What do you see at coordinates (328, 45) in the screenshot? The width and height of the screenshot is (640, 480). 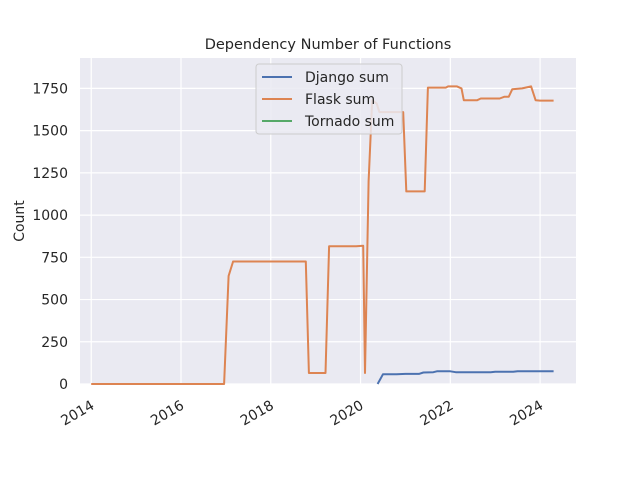 I see `chart-title: Dependency Number of Functions` at bounding box center [328, 45].